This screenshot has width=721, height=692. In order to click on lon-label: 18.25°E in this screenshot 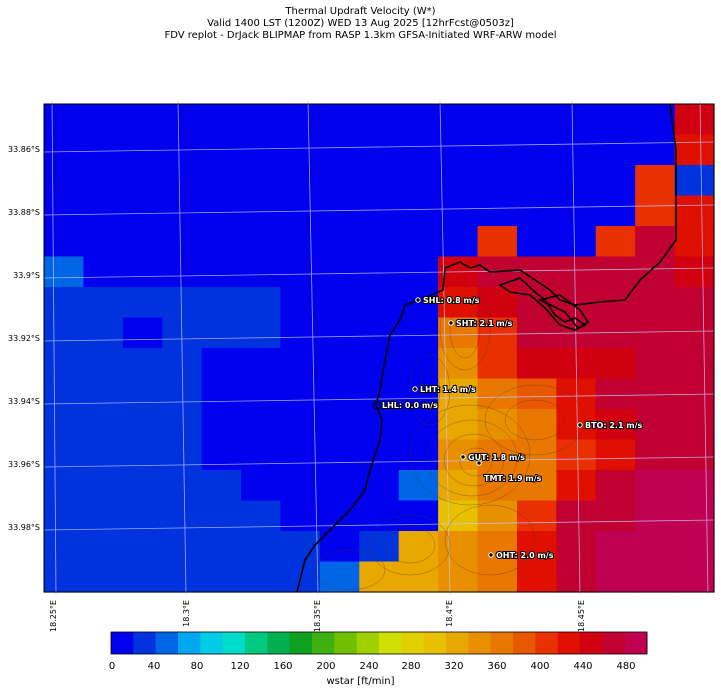, I will do `click(53, 616)`.